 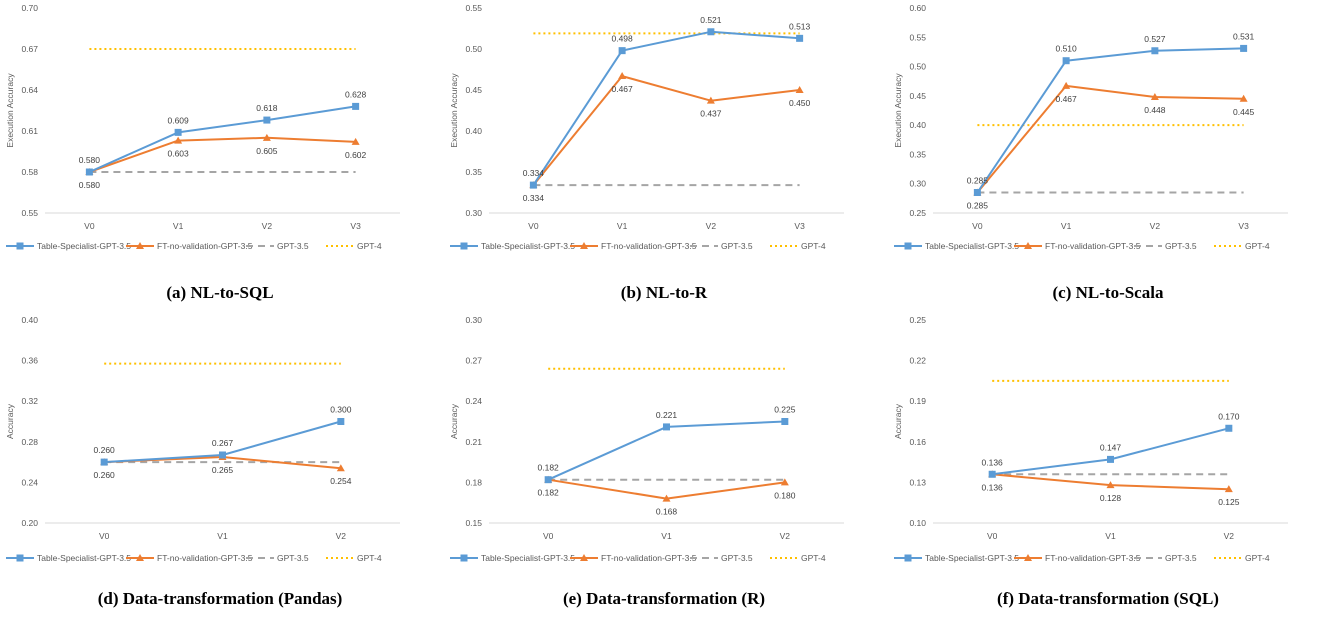 What do you see at coordinates (667, 512) in the screenshot?
I see `data-label-ft-no-validation: 0.168` at bounding box center [667, 512].